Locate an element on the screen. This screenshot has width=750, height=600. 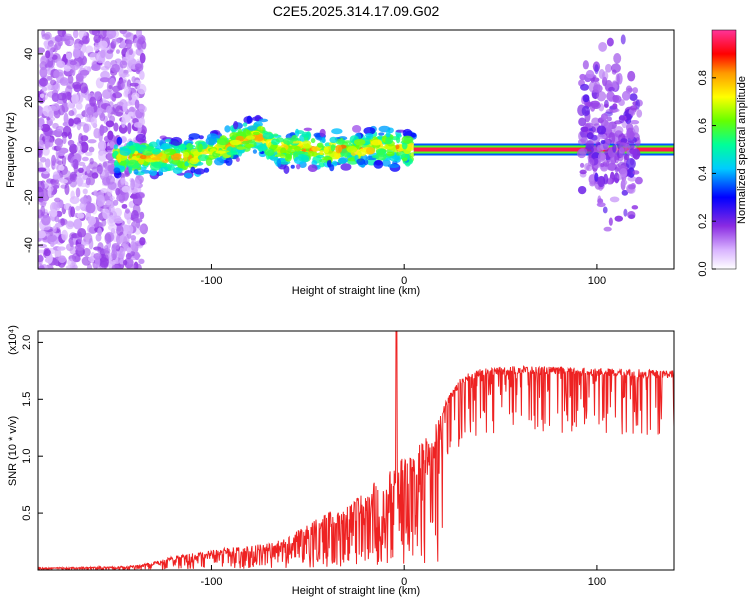
spectrogram-y-label: Frequency (Hz) is located at coordinates (11, 150).